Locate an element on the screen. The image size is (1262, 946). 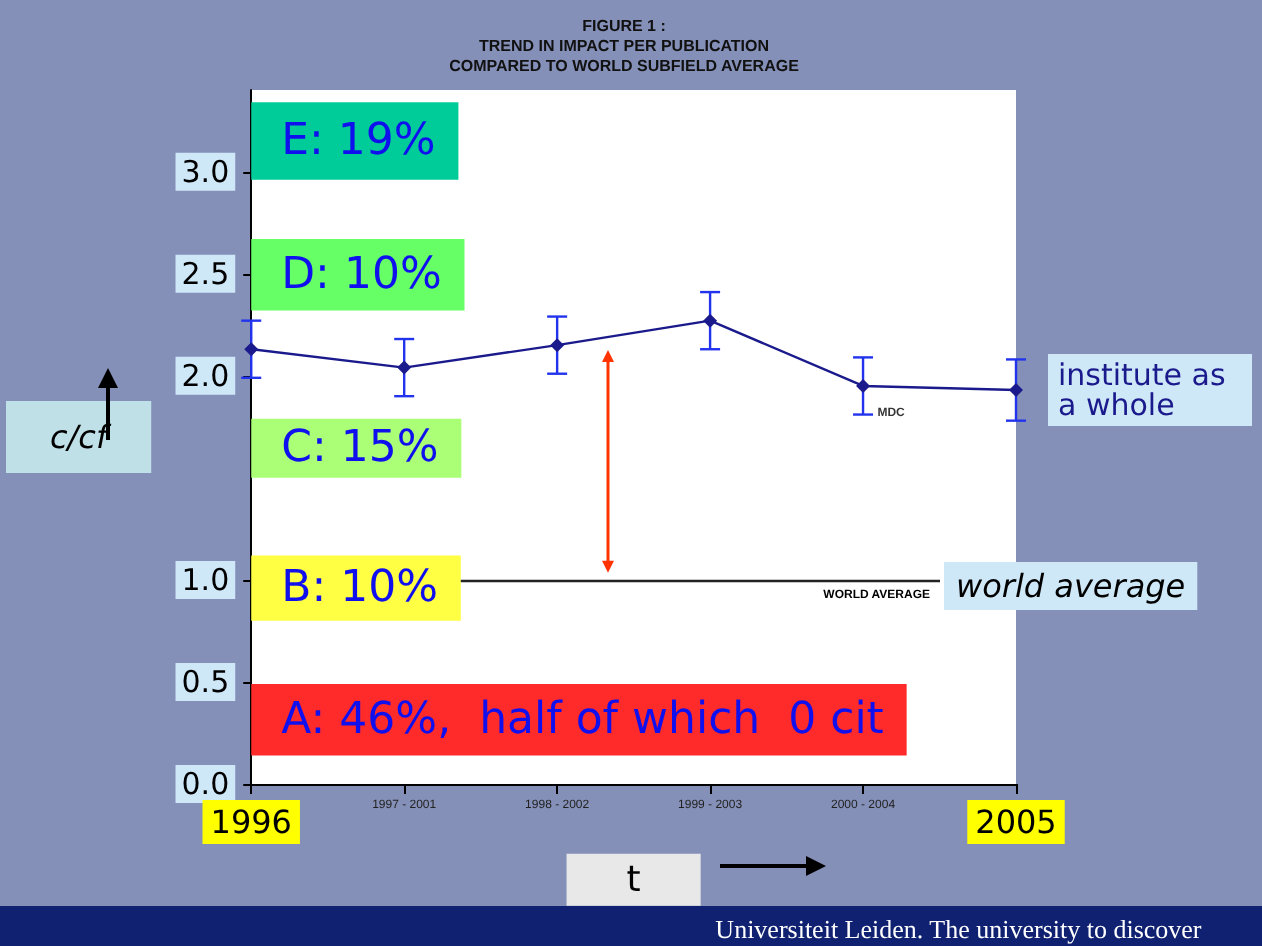
band-label: D: 10% is located at coordinates (361, 274).